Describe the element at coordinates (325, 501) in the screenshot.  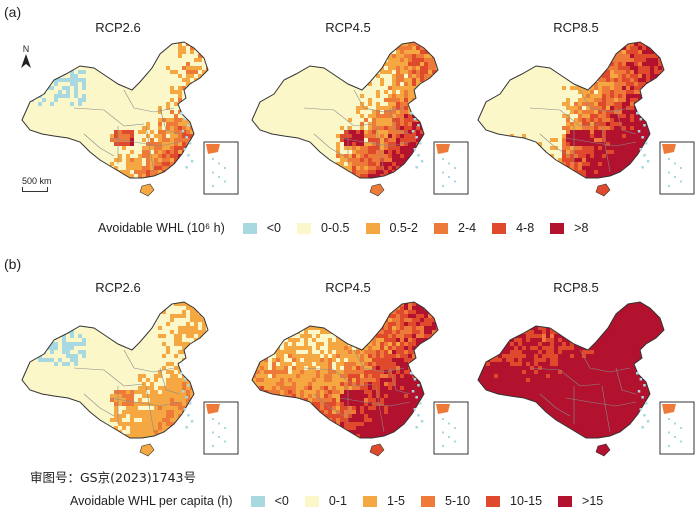
I see `legend-b-item: 0-1` at that location.